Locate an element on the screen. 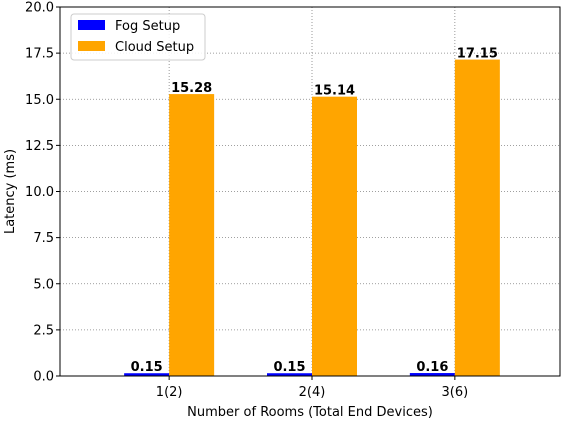 Image resolution: width=562 pixels, height=421 pixels. bar-value-label: 0.16 is located at coordinates (432, 367).